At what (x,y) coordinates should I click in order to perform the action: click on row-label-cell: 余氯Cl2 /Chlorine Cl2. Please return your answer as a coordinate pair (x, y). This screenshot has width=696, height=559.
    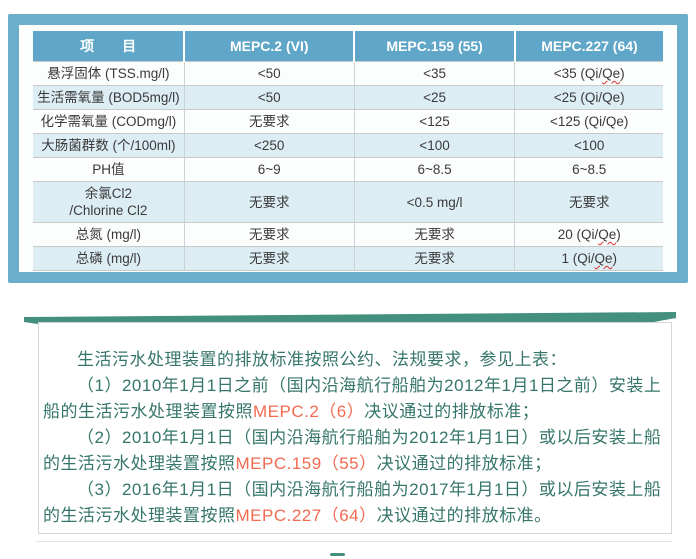
    Looking at the image, I should click on (109, 202).